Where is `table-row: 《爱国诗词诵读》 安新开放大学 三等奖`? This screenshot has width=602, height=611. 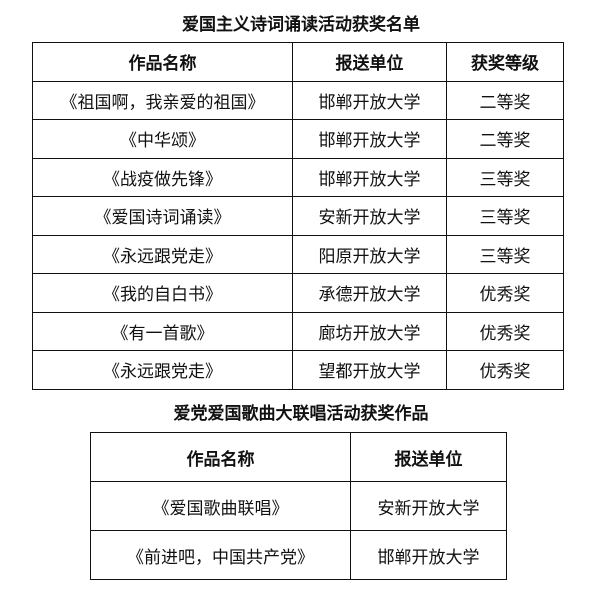
table-row: 《爱国诗词诵读》 安新开放大学 三等奖 is located at coordinates (298, 216).